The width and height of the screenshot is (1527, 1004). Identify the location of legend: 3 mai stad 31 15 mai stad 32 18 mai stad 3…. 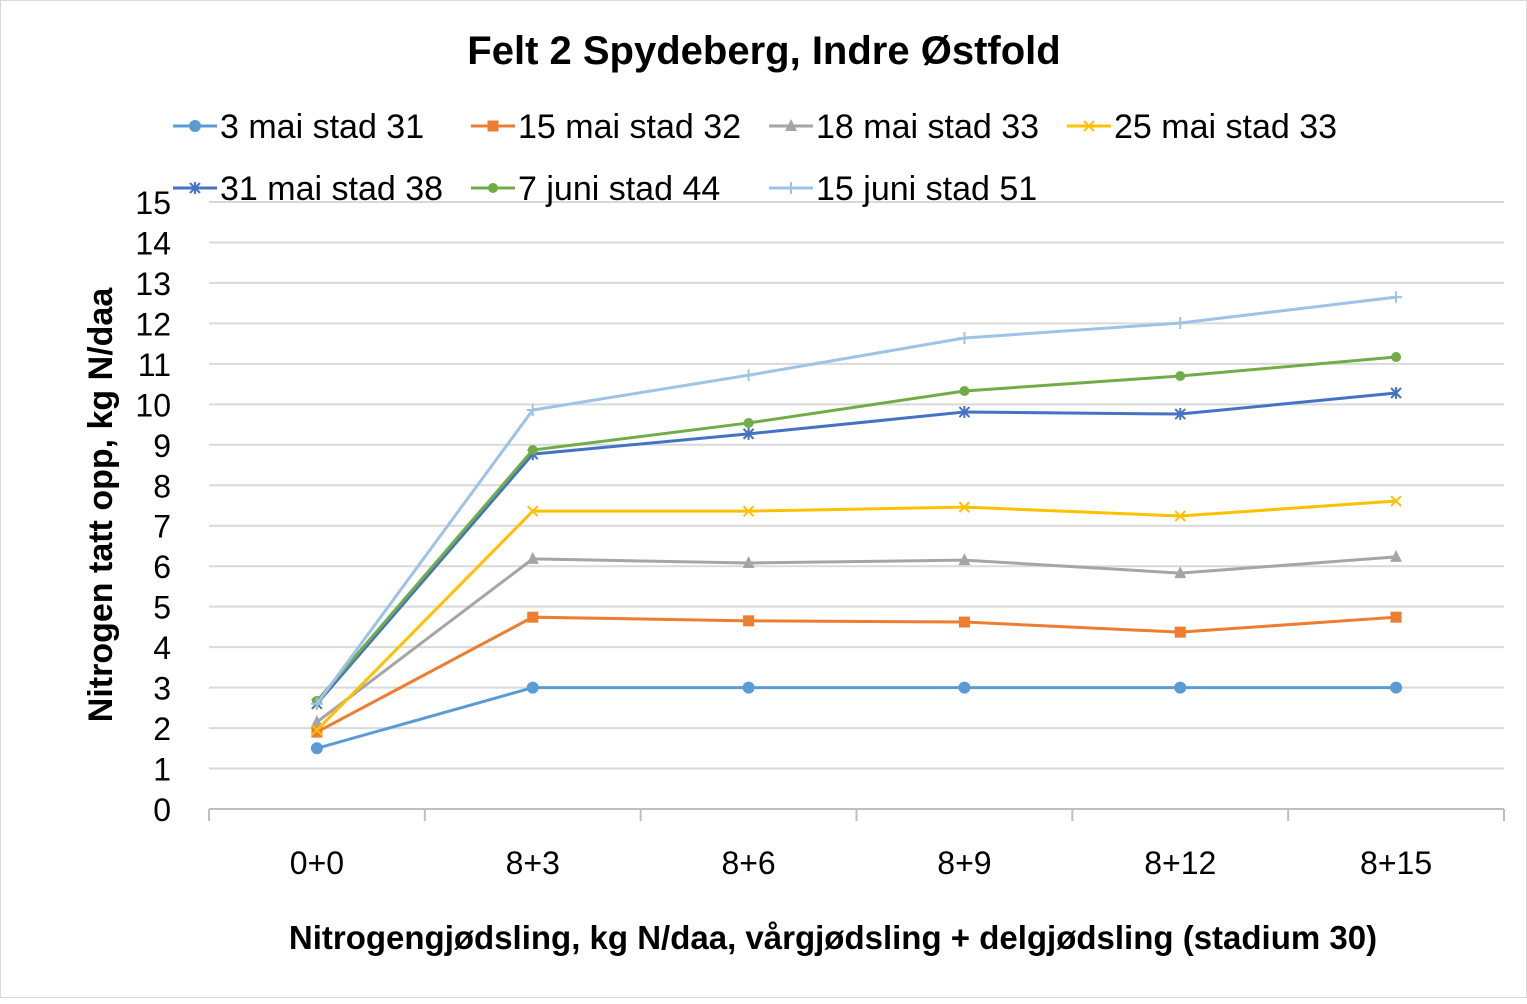
(755, 158).